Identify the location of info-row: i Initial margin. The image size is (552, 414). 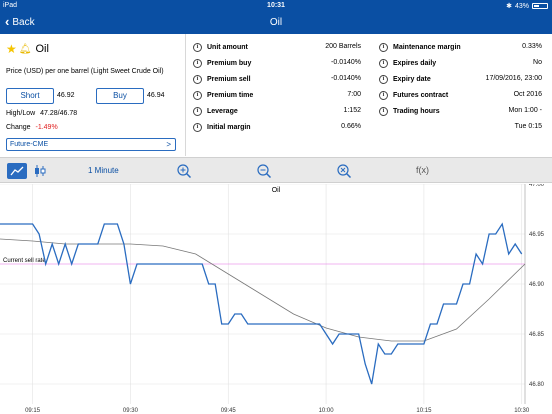
(222, 127).